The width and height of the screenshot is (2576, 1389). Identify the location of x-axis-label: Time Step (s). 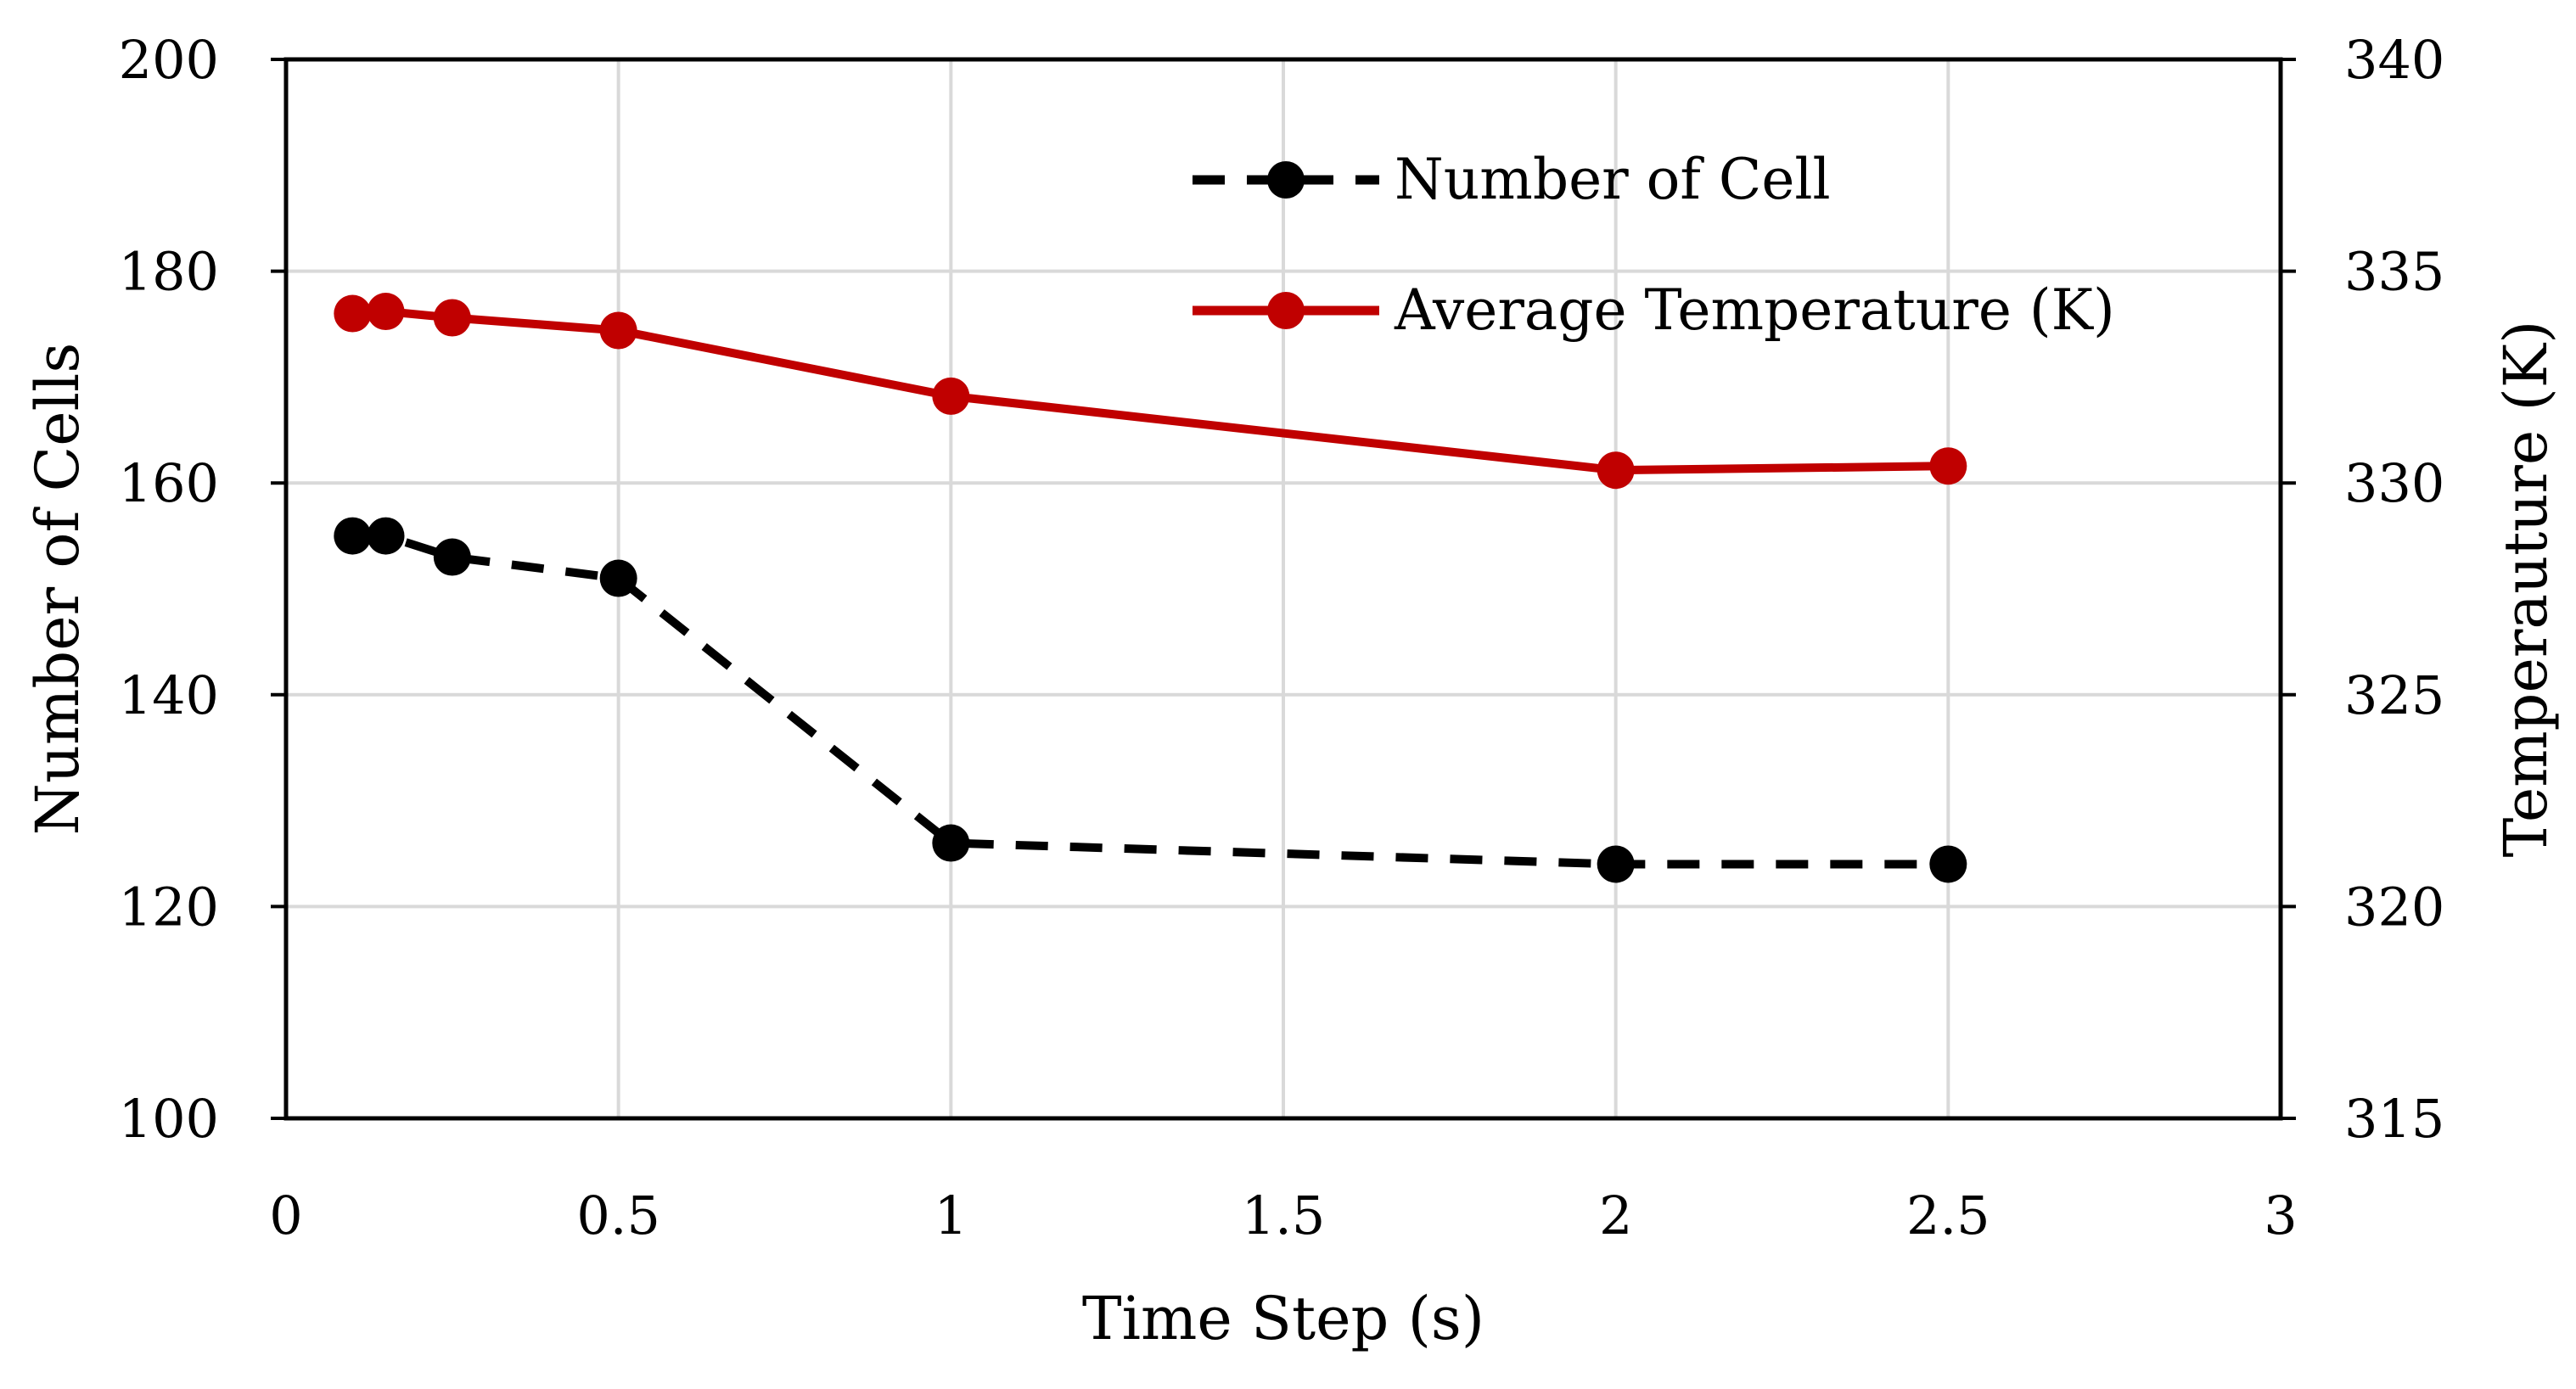
(1283, 1319).